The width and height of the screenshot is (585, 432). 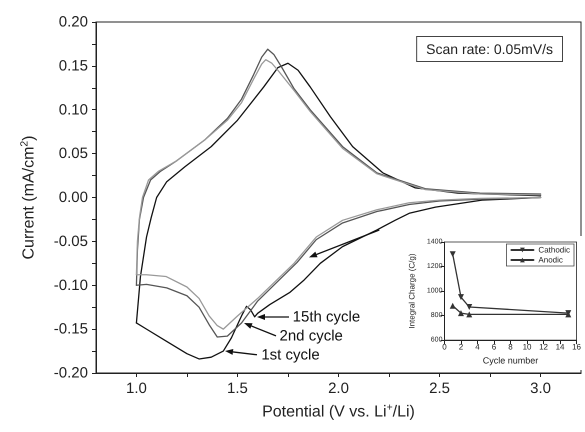 I want to click on y-tick-label: 0.00, so click(x=73, y=197).